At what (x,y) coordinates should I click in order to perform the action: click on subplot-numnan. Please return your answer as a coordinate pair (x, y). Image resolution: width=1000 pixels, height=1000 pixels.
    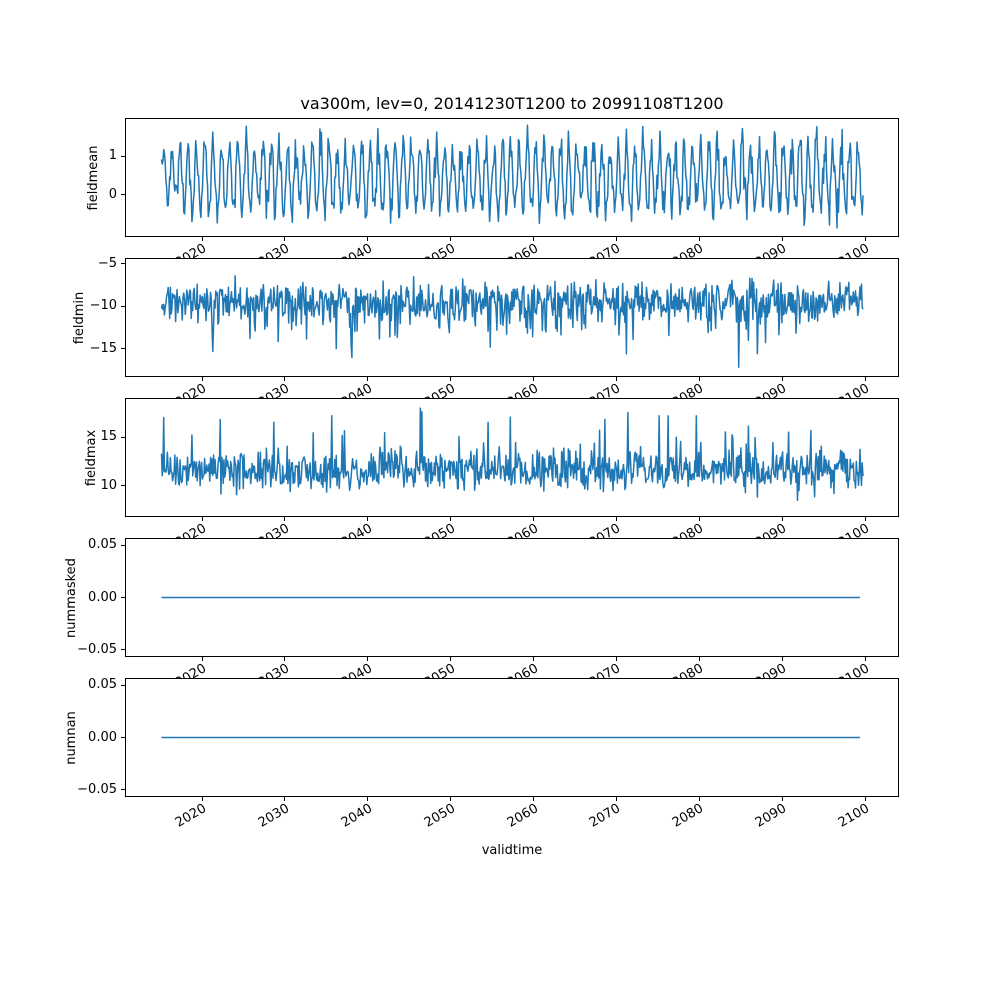
    Looking at the image, I should click on (512, 737).